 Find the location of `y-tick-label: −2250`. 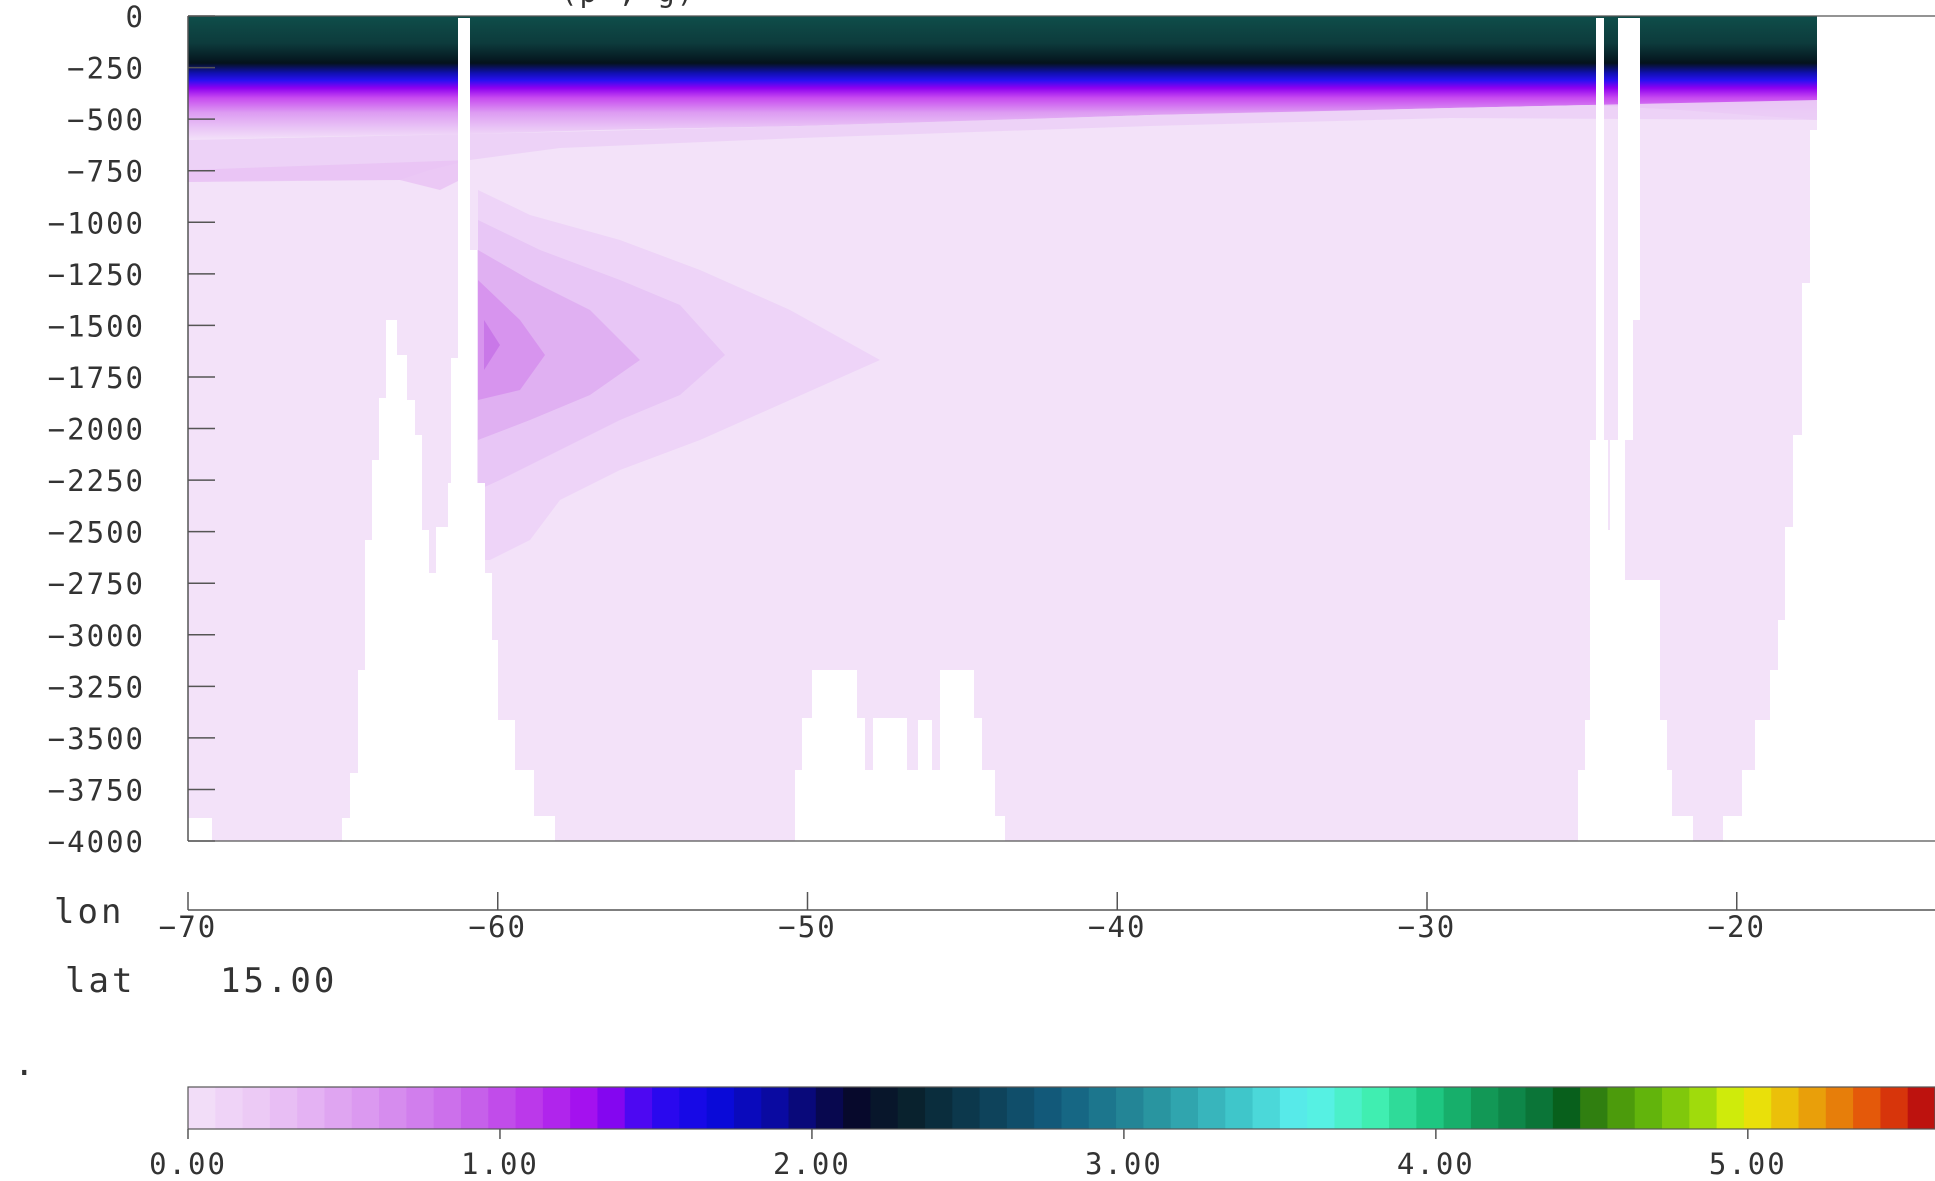

y-tick-label: −2250 is located at coordinates (96, 481).